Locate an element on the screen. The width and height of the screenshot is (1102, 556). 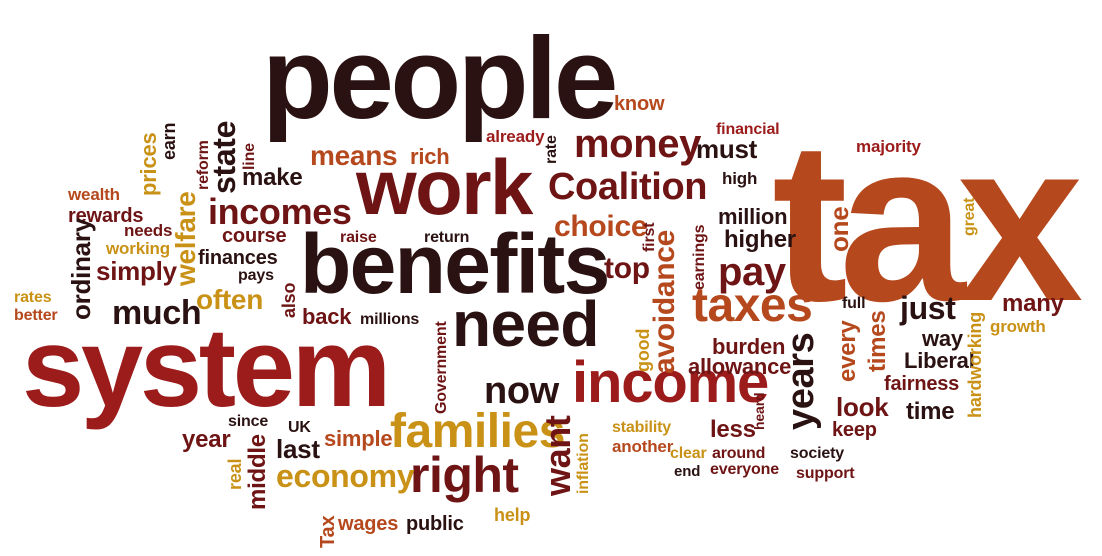
word-welfare: welfare is located at coordinates (185, 238).